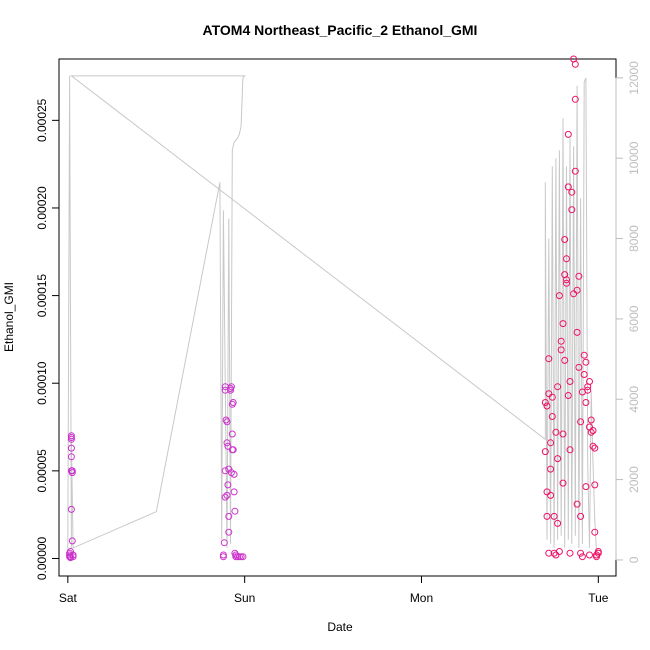 The width and height of the screenshot is (650, 650). What do you see at coordinates (42, 208) in the screenshot?
I see `y-tick-label: 0.00020` at bounding box center [42, 208].